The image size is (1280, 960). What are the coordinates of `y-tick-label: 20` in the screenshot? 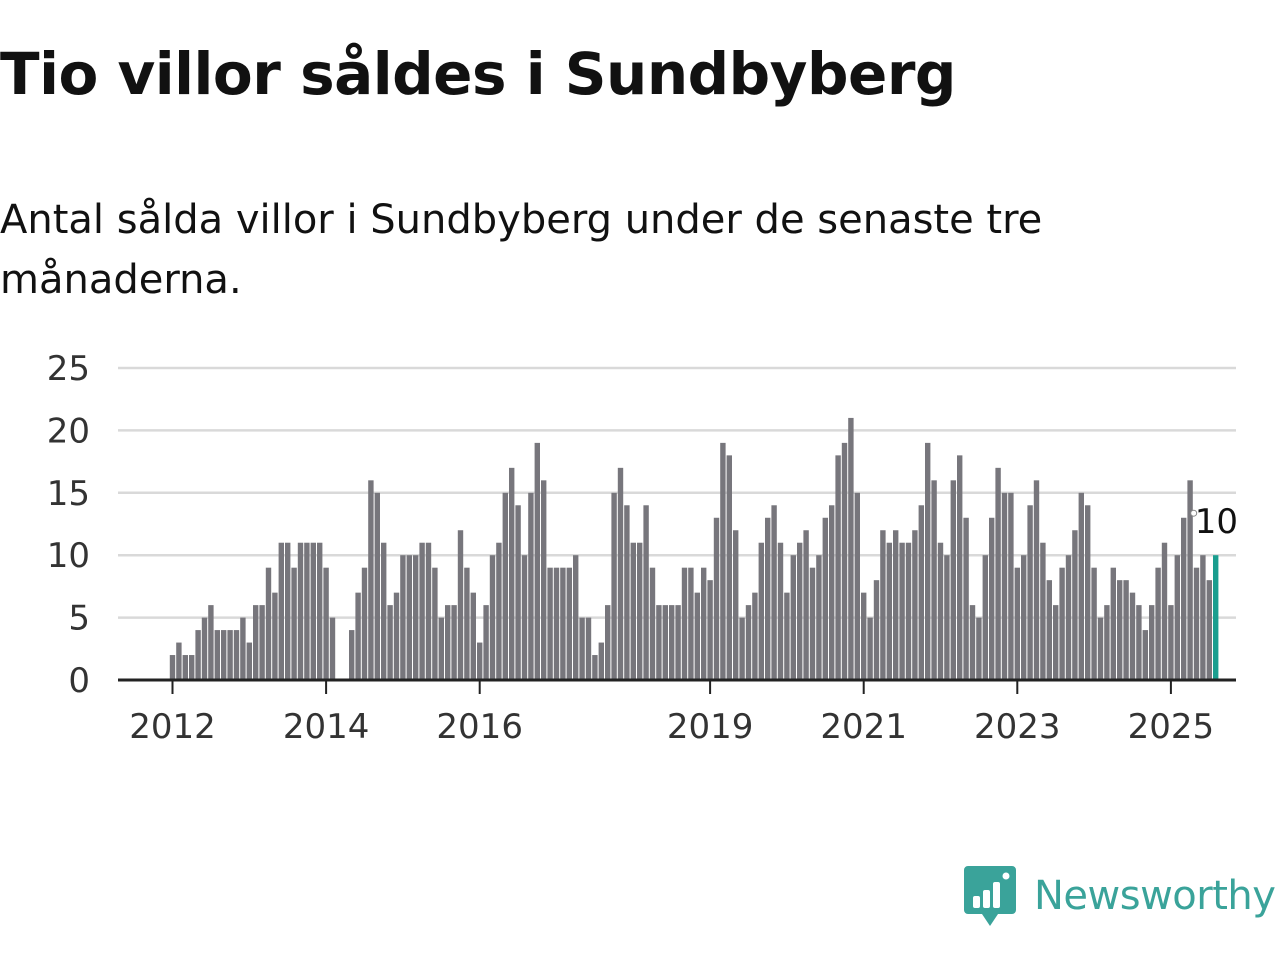 It's located at (68, 431).